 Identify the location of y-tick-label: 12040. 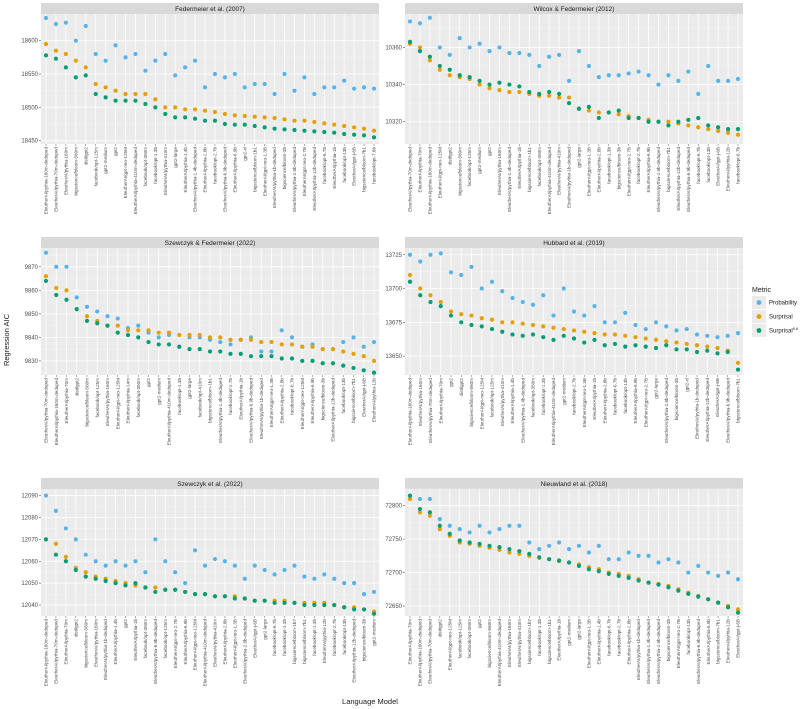
(29, 606).